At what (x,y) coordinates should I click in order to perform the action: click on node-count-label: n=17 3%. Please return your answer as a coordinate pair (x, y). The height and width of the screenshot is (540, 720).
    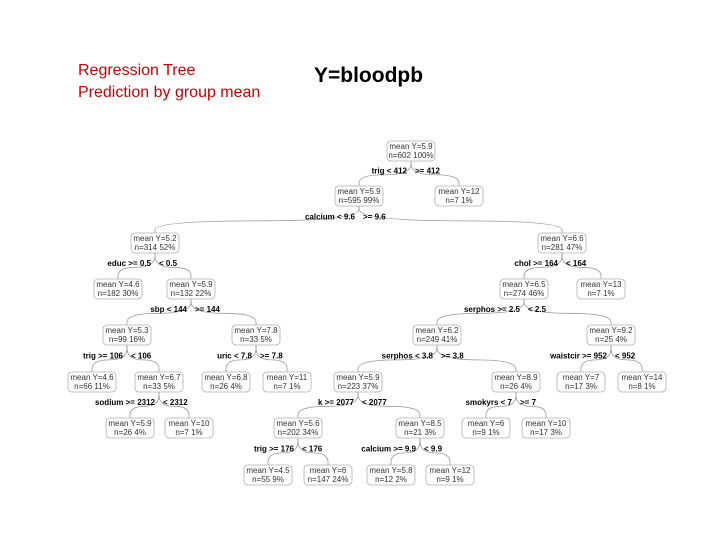
    Looking at the image, I should click on (581, 386).